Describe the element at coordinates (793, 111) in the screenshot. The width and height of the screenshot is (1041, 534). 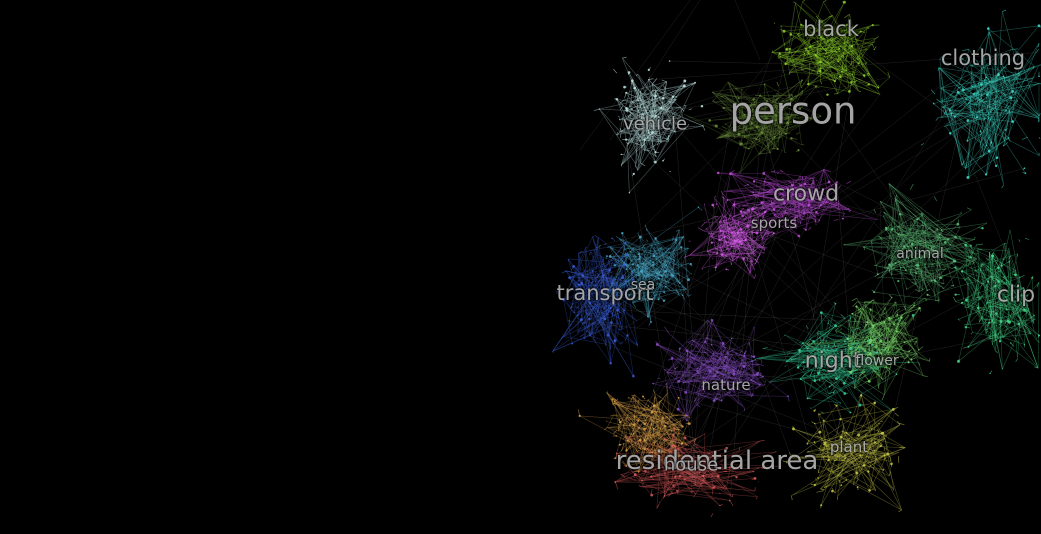
I see `cluster-label-person: person` at that location.